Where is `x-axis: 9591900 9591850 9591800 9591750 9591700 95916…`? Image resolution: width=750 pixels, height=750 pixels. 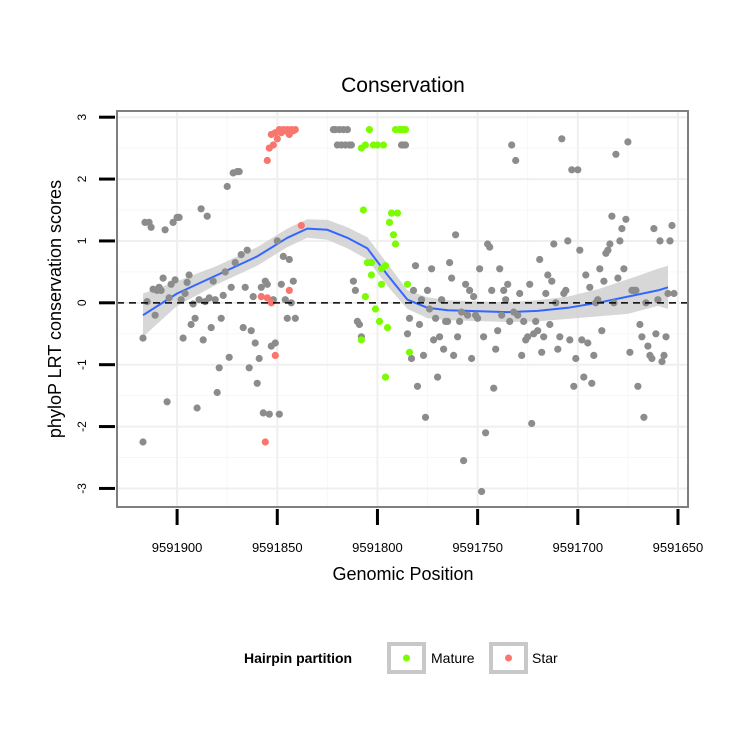
x-axis: 9591900 9591850 9591800 9591750 9591700 95916… is located at coordinates (427, 532).